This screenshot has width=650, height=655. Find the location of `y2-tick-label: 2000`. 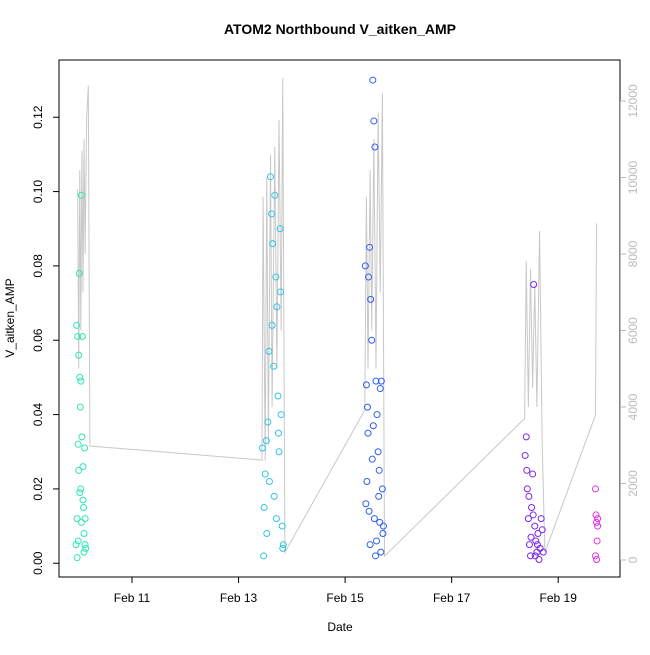

y2-tick-label: 2000 is located at coordinates (633, 483).